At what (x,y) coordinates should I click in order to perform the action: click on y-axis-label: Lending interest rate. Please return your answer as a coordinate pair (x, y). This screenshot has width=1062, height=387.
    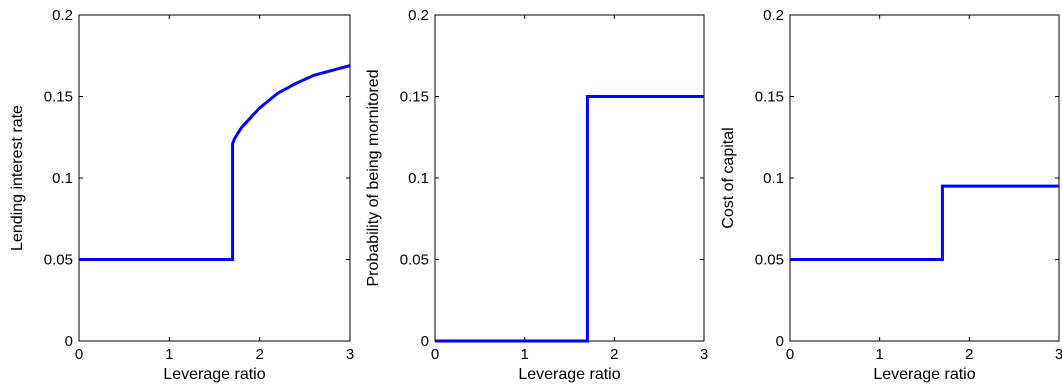
    Looking at the image, I should click on (17, 178).